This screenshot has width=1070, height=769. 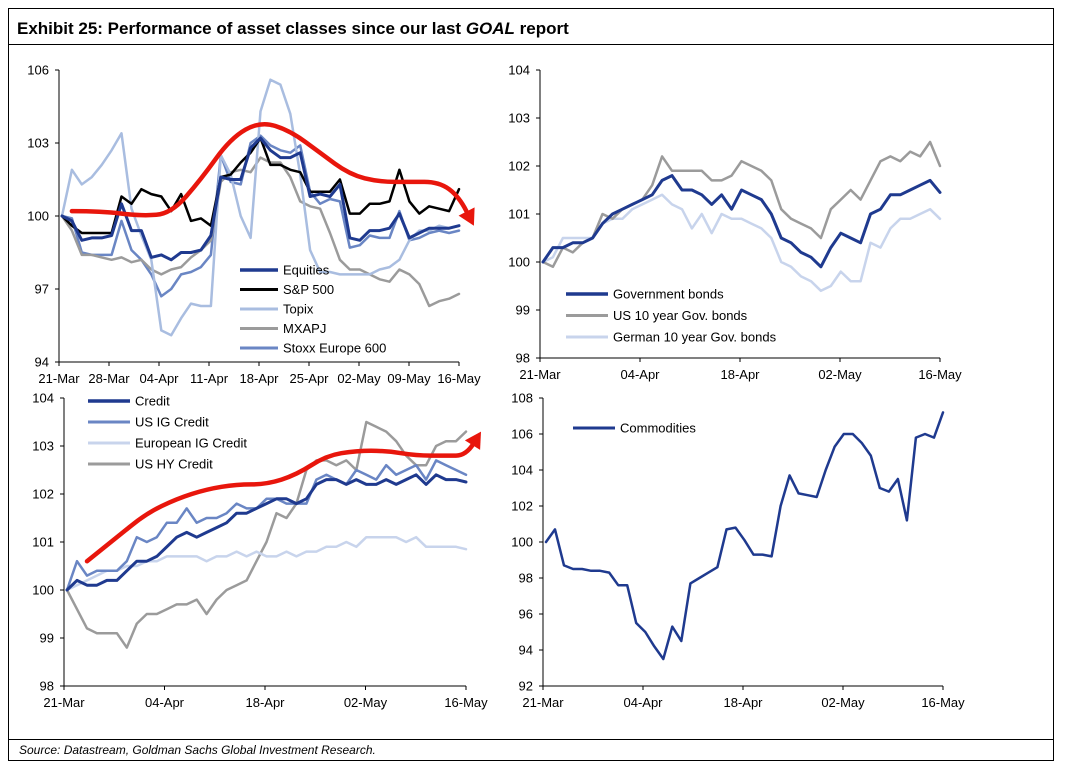 What do you see at coordinates (695, 337) in the screenshot?
I see `legend-label: German 10 year Gov. bonds` at bounding box center [695, 337].